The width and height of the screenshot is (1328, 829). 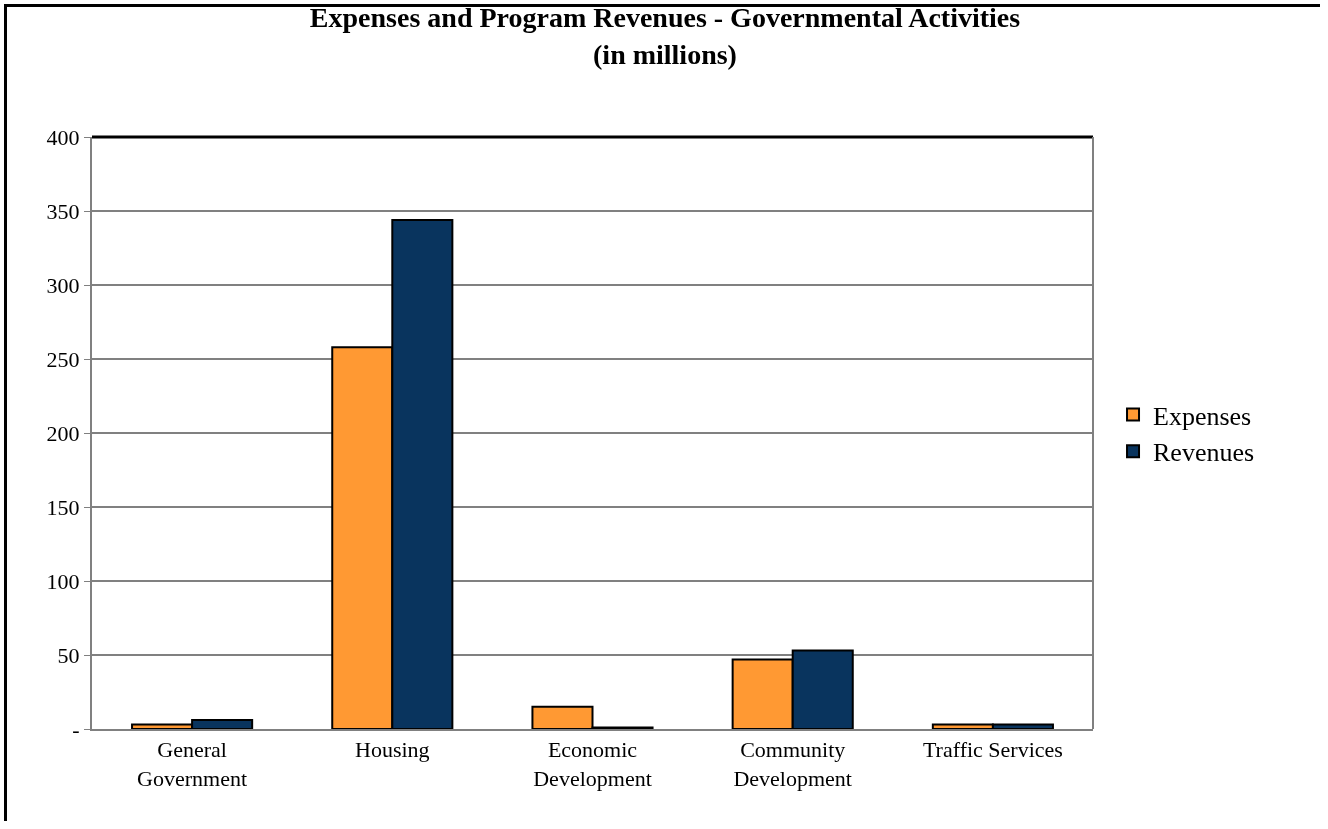 I want to click on y-tick-label: 150, so click(x=63, y=507).